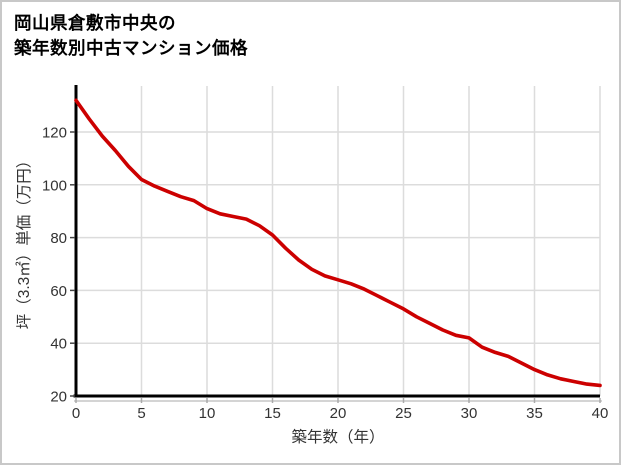  Describe the element at coordinates (403, 413) in the screenshot. I see `x-tick-label: 25` at that location.